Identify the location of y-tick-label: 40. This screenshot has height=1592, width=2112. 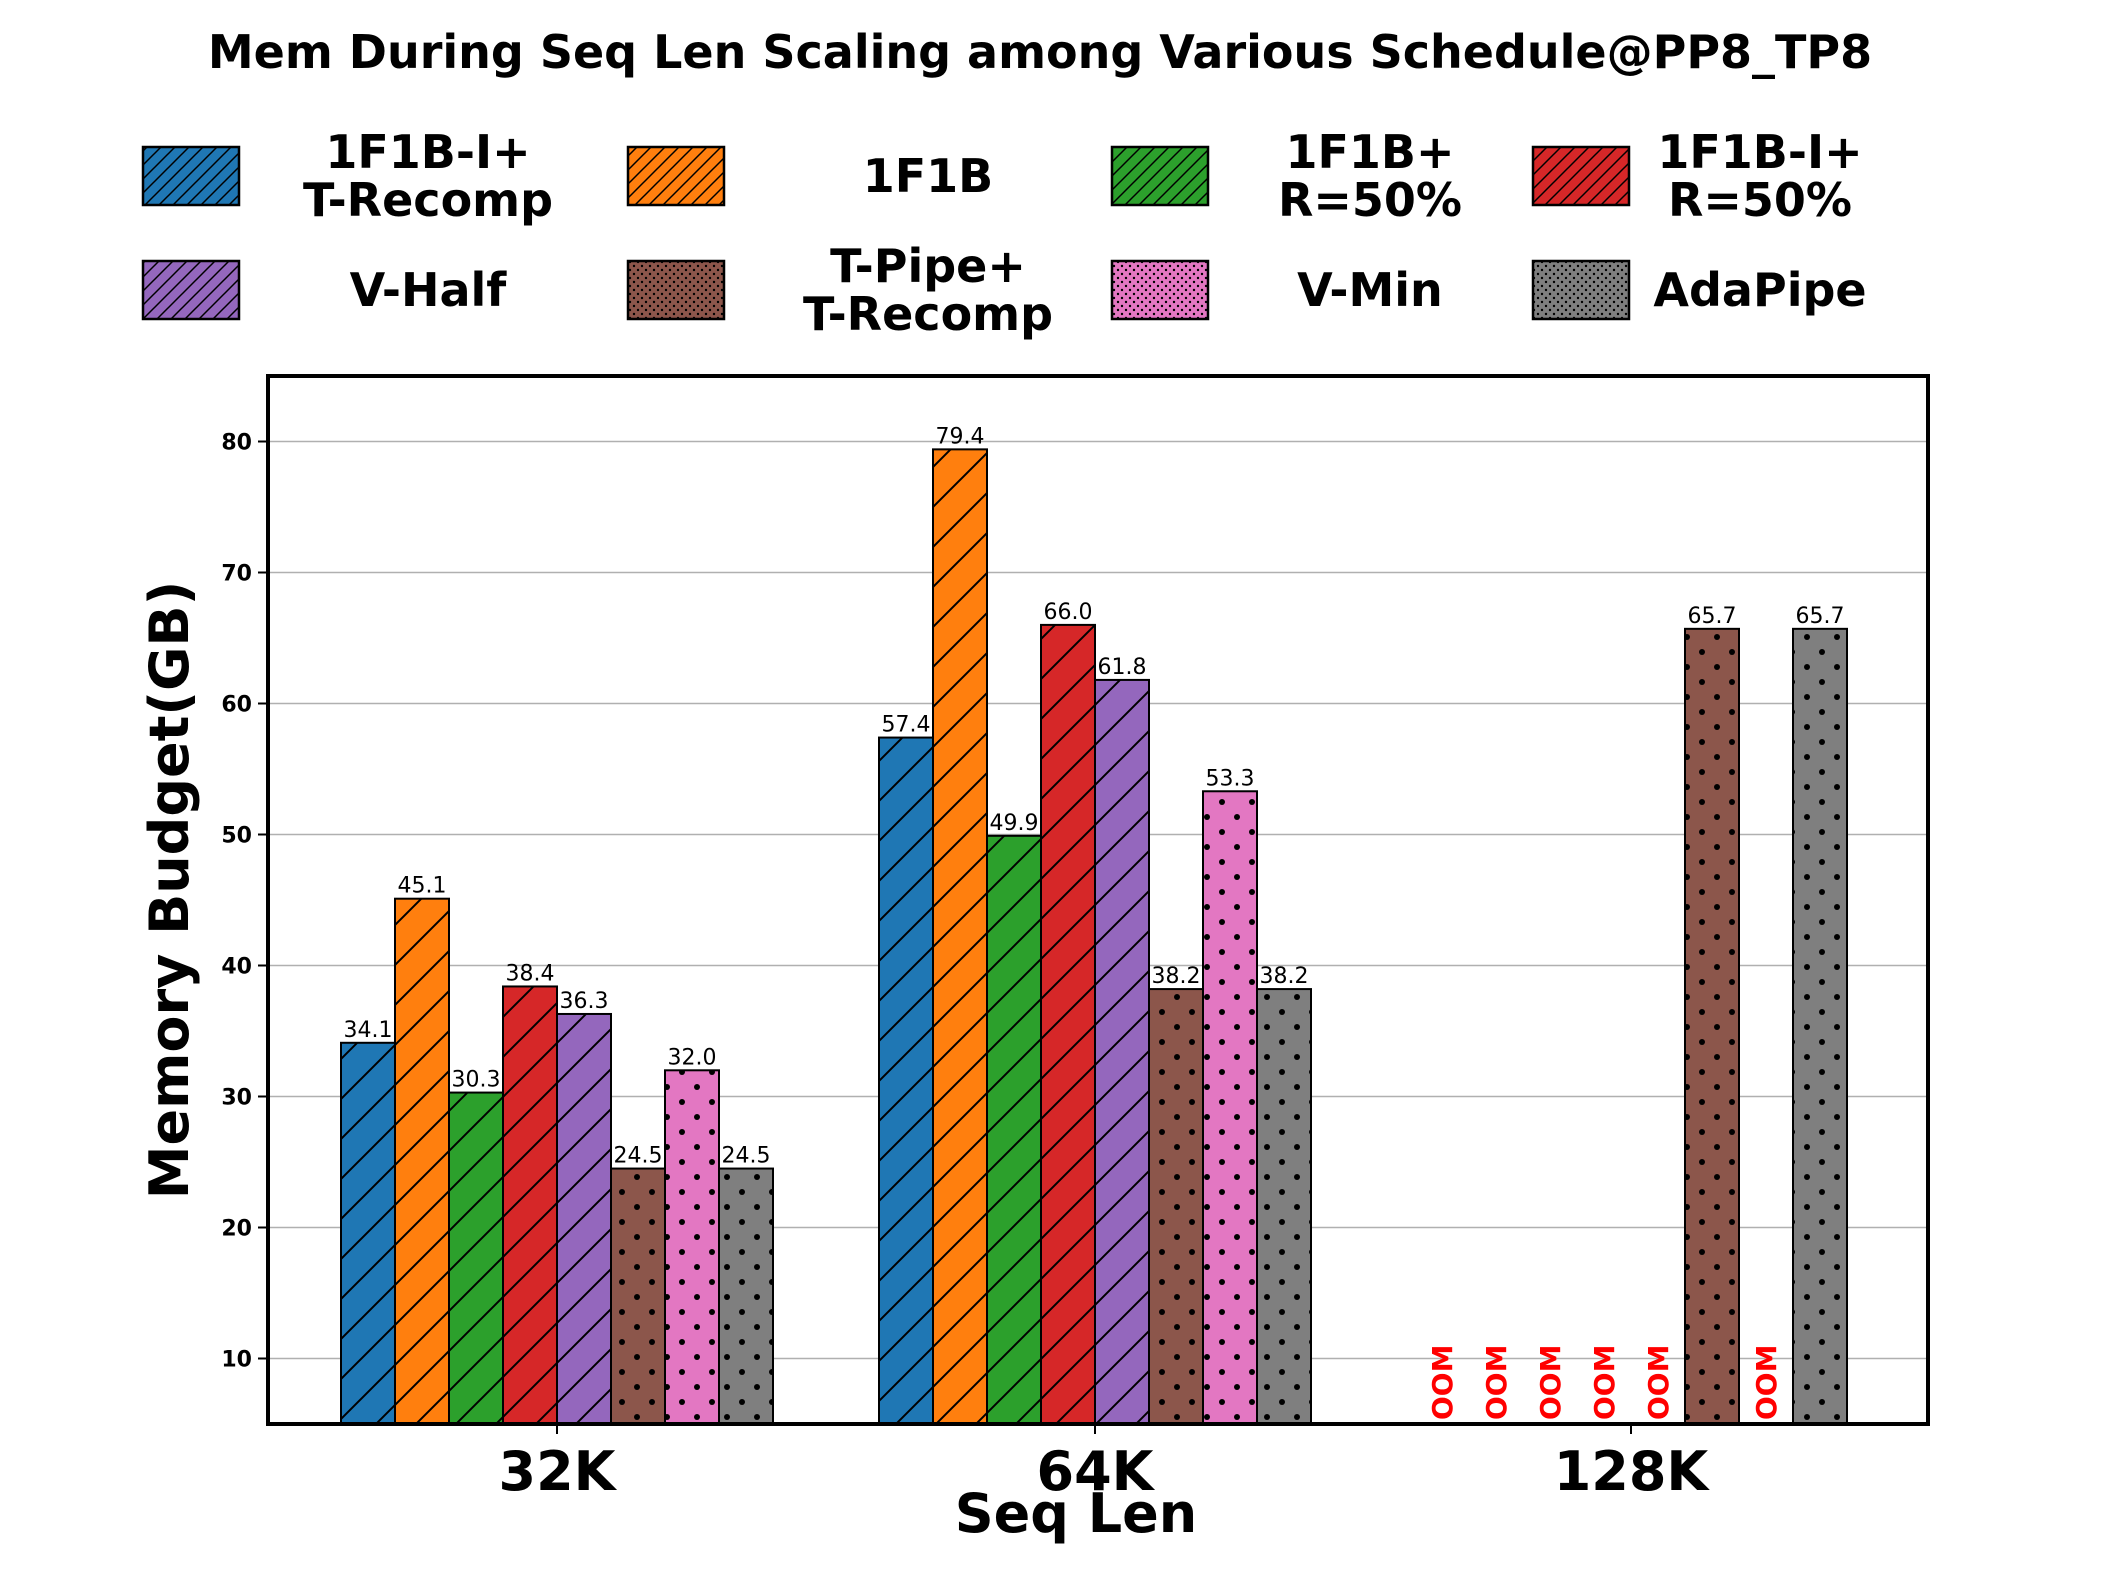
(236, 967).